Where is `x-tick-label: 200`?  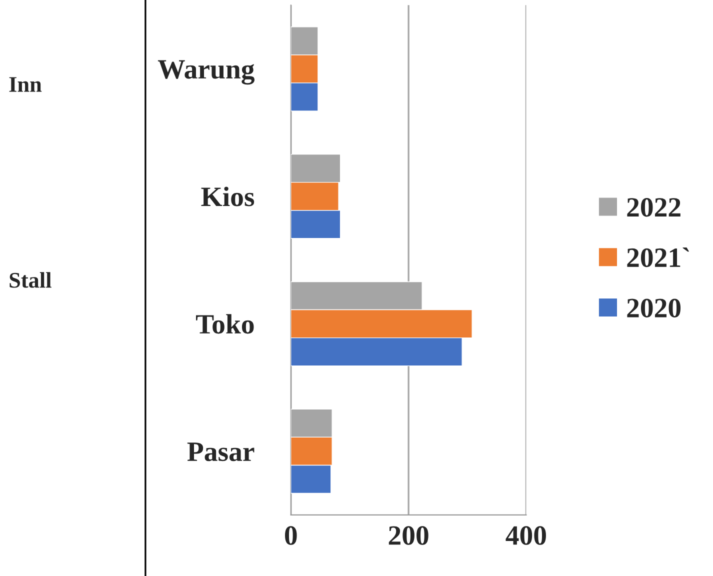 x-tick-label: 200 is located at coordinates (408, 535).